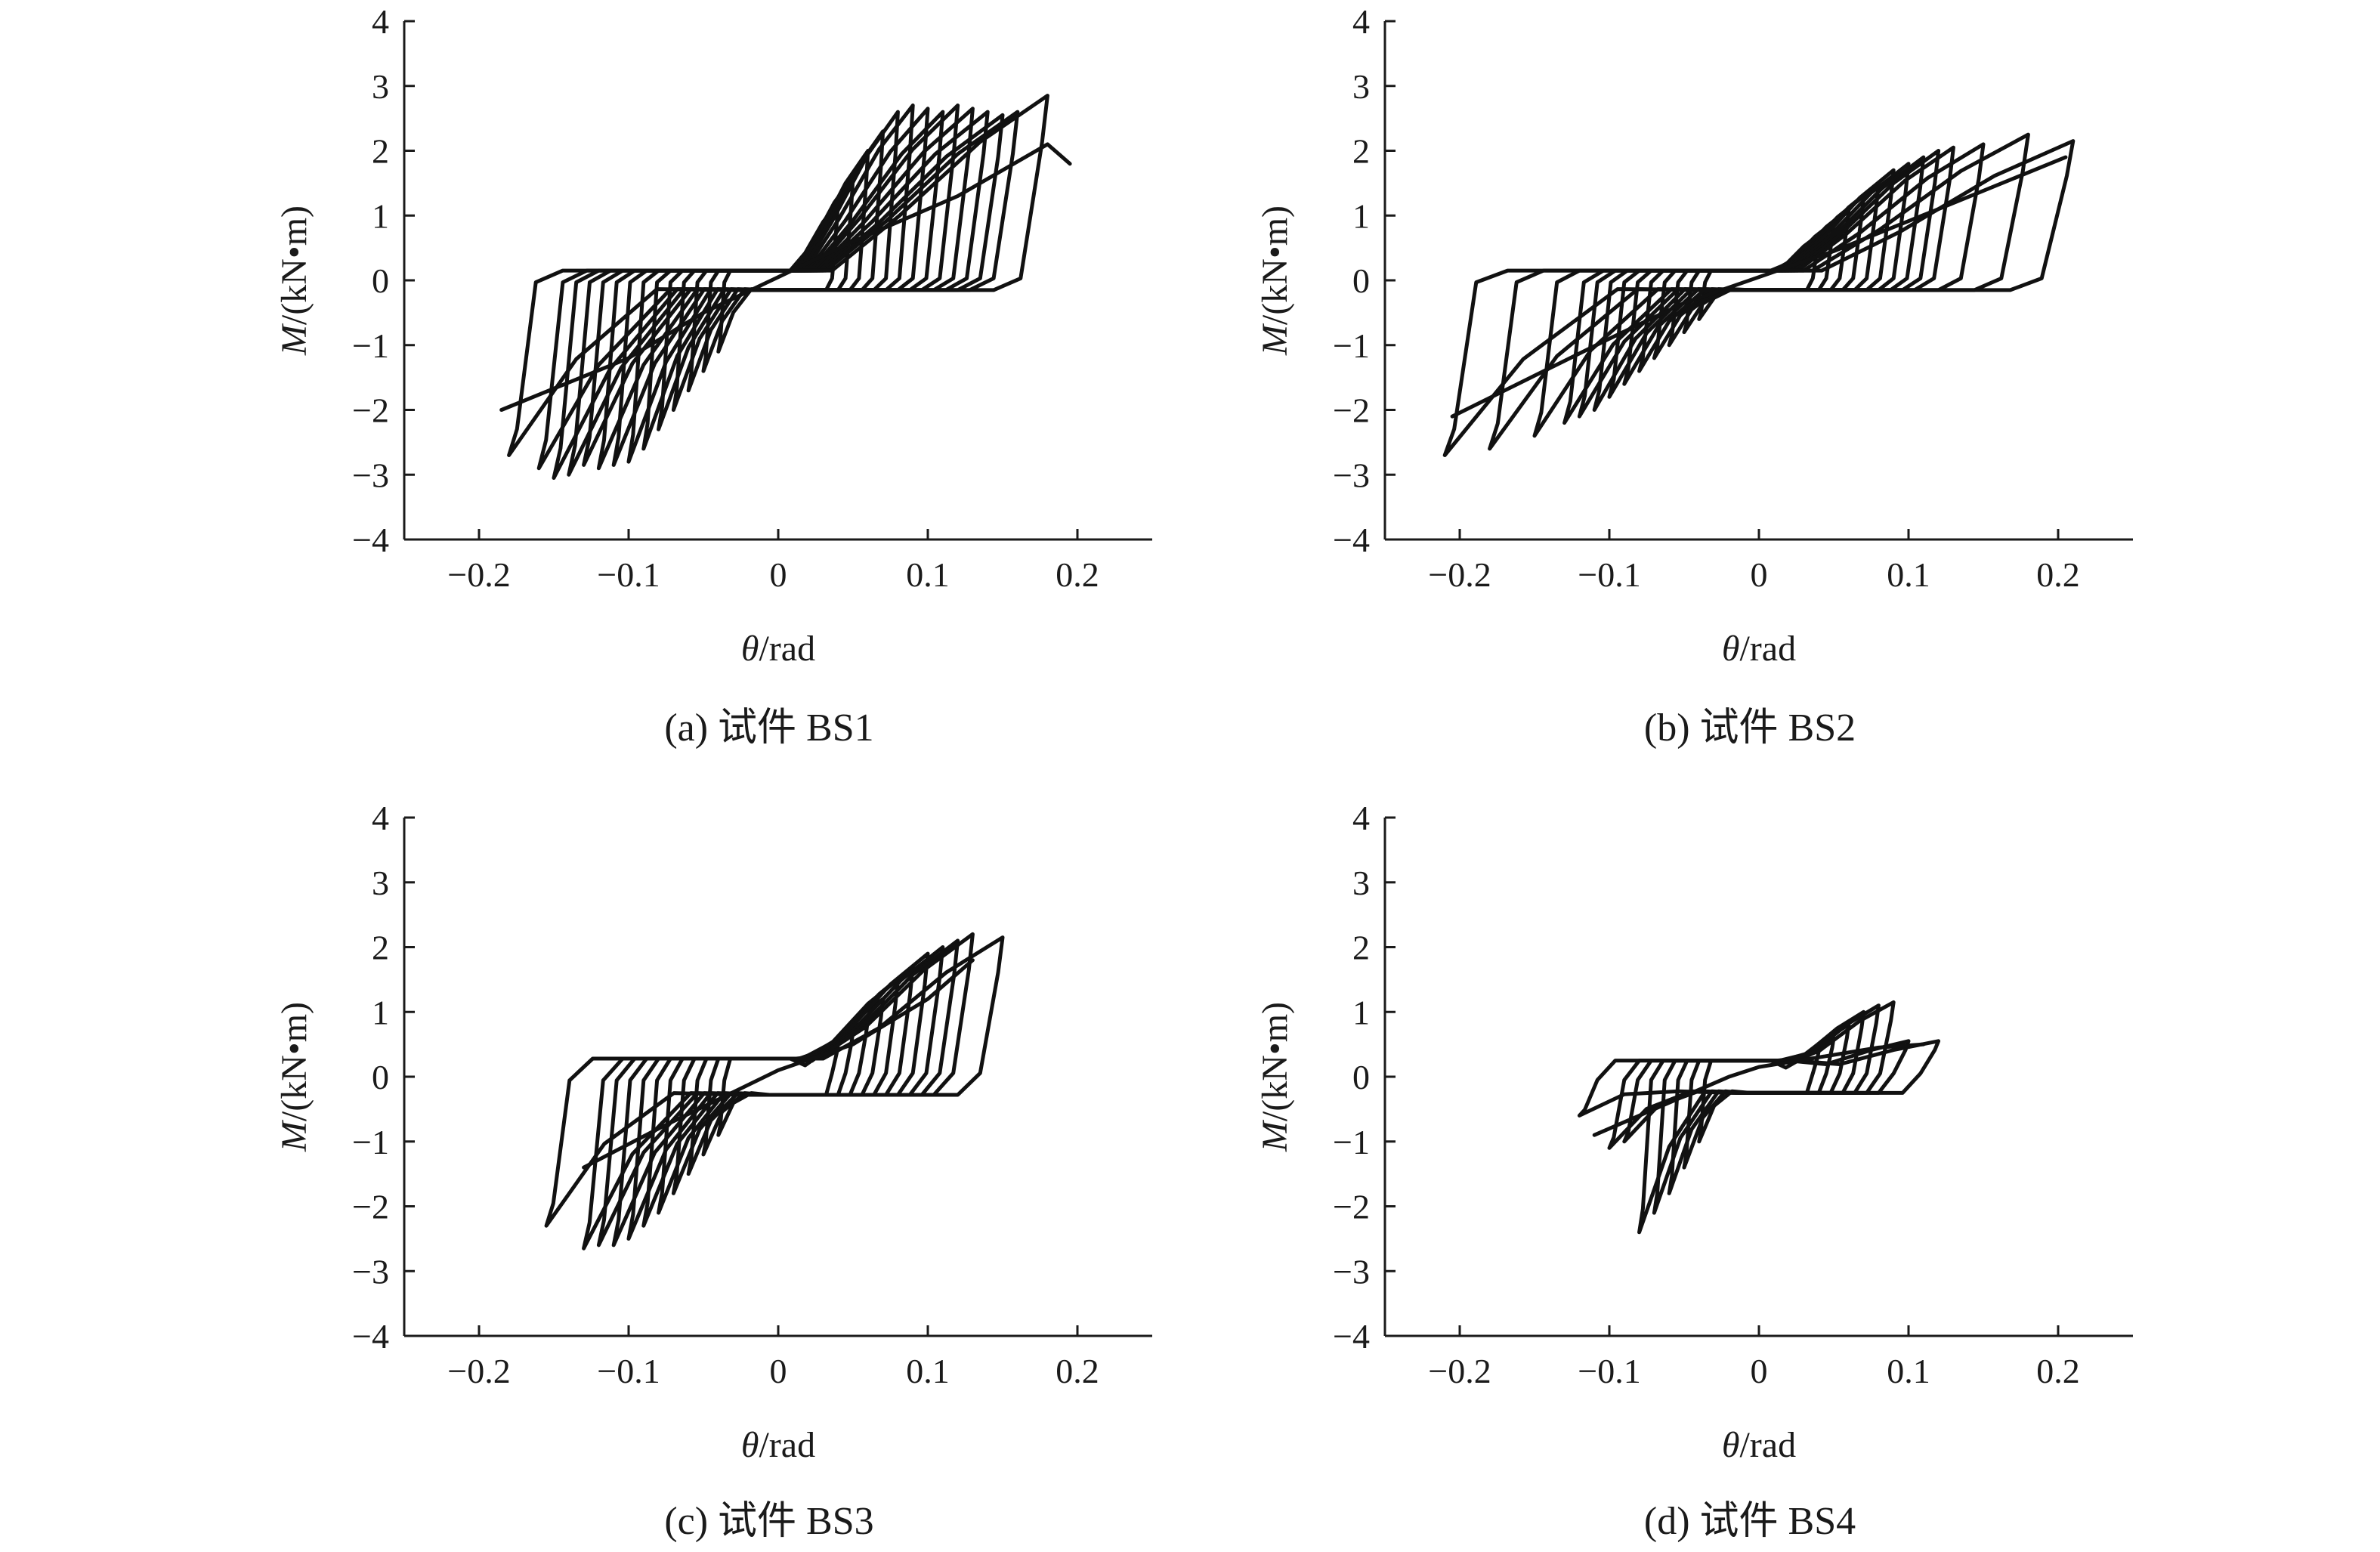 This screenshot has width=2380, height=1552. I want to click on caption-d: (d) 试件 BS4, so click(1749, 1521).